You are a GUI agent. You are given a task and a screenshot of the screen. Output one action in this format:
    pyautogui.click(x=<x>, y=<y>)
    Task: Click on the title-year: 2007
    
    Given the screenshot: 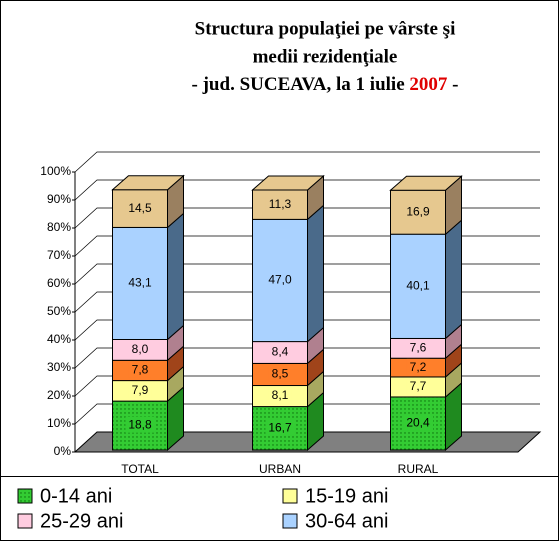 What is the action you would take?
    pyautogui.click(x=428, y=84)
    